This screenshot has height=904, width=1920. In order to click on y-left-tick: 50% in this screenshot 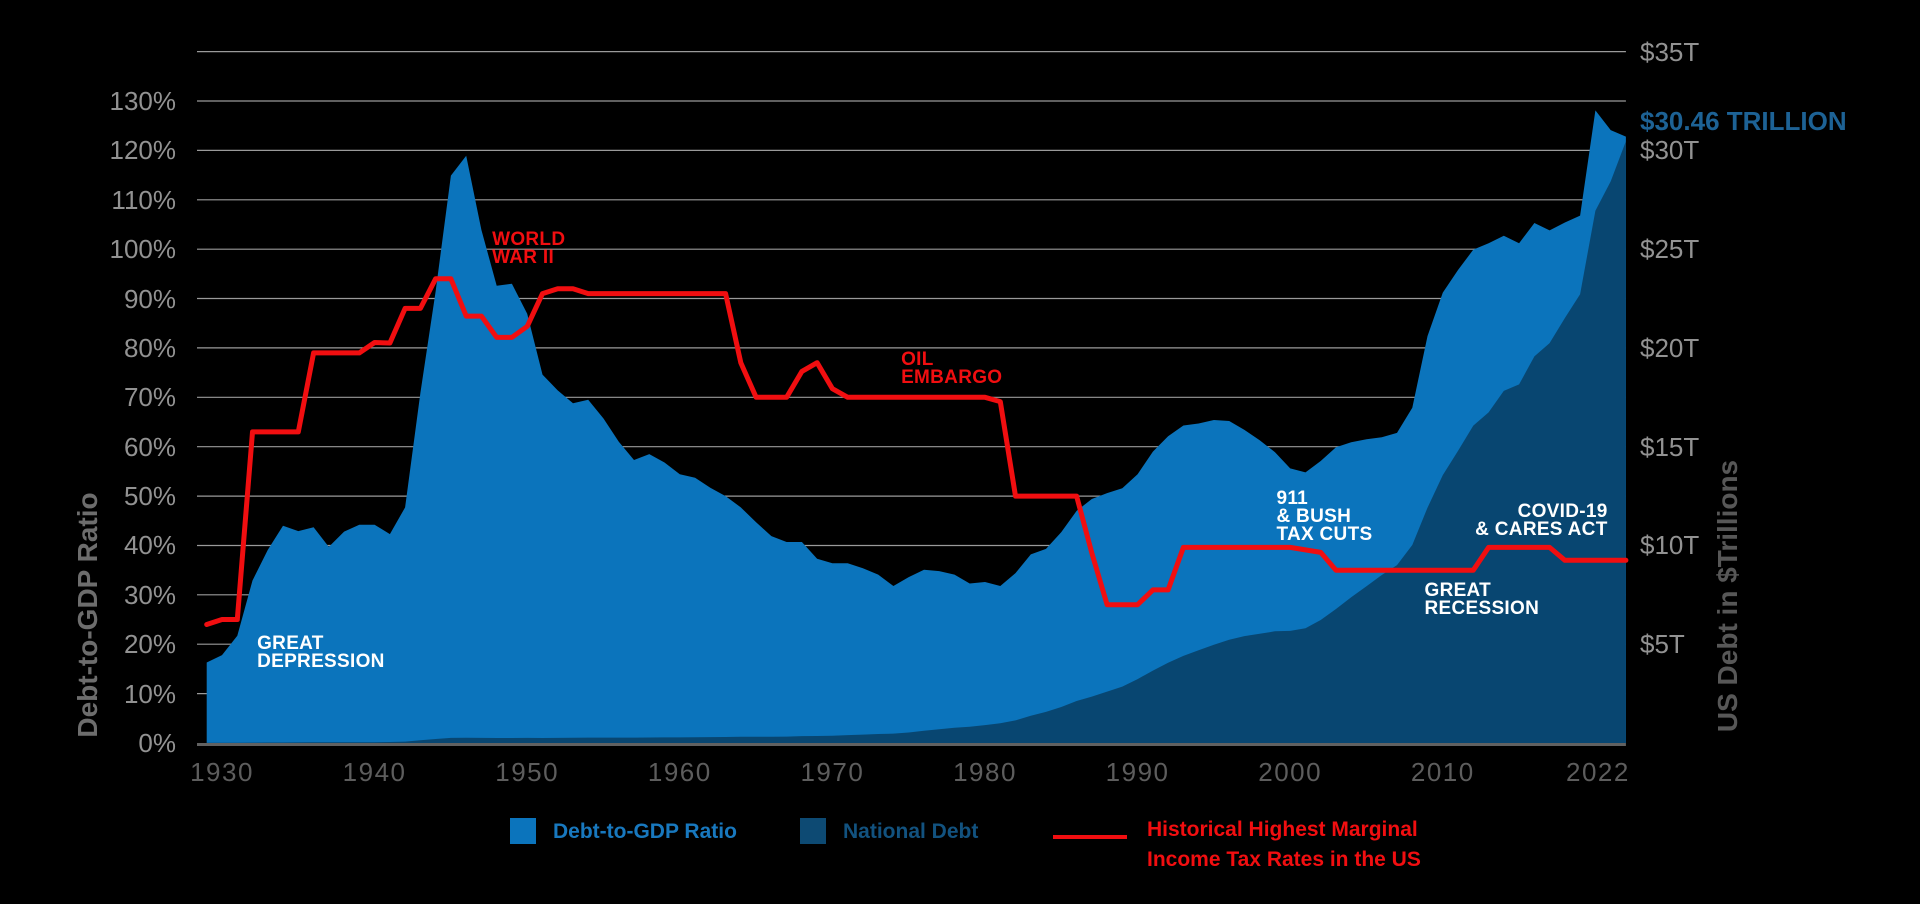, I will do `click(149, 496)`.